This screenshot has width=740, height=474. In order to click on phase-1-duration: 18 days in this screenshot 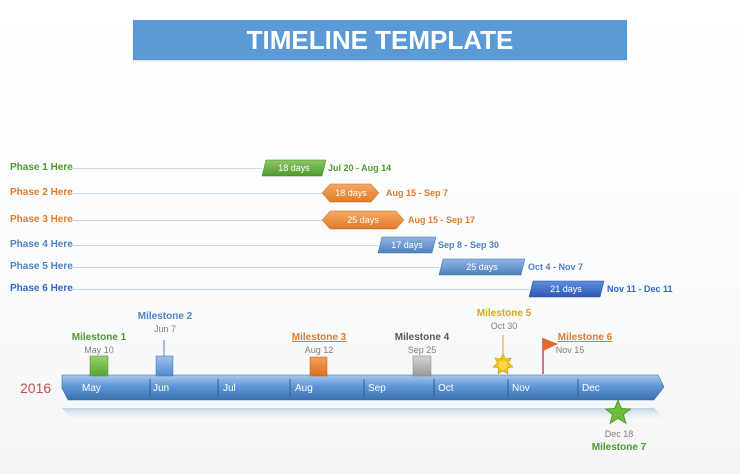, I will do `click(294, 168)`.